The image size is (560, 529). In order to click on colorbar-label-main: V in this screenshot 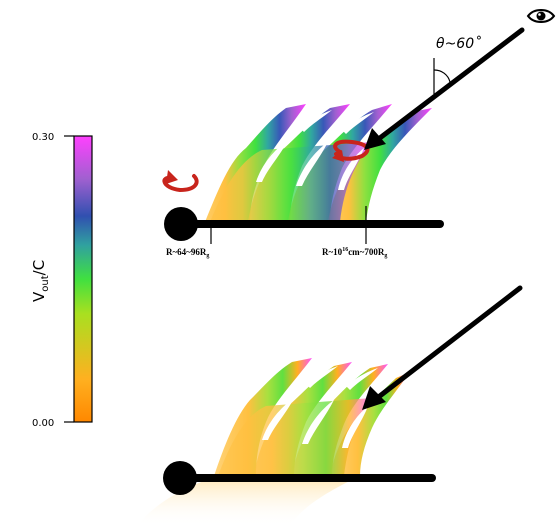, I will do `click(39, 296)`.